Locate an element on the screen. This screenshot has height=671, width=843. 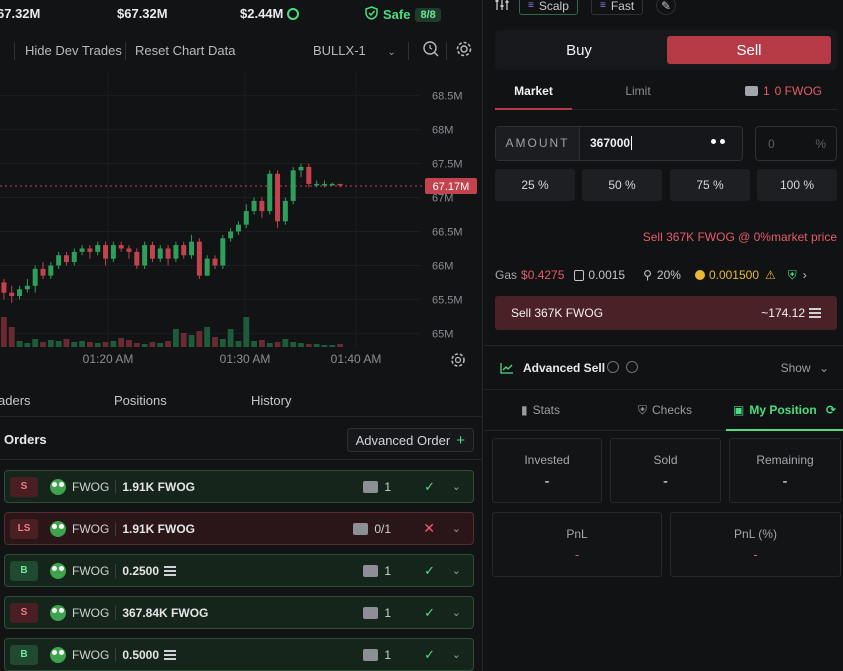
tab-history: History is located at coordinates (271, 400).